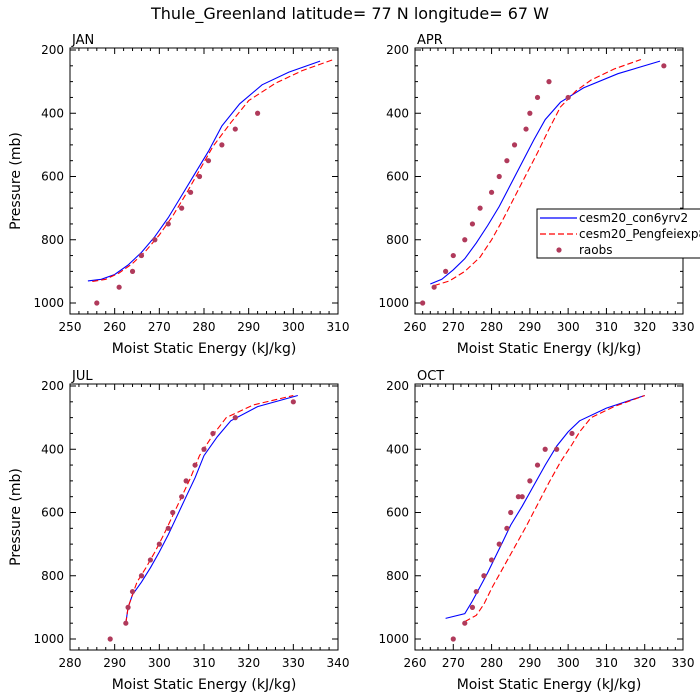 The image size is (700, 700). Describe the element at coordinates (338, 663) in the screenshot. I see `x-tick-label: 340` at that location.